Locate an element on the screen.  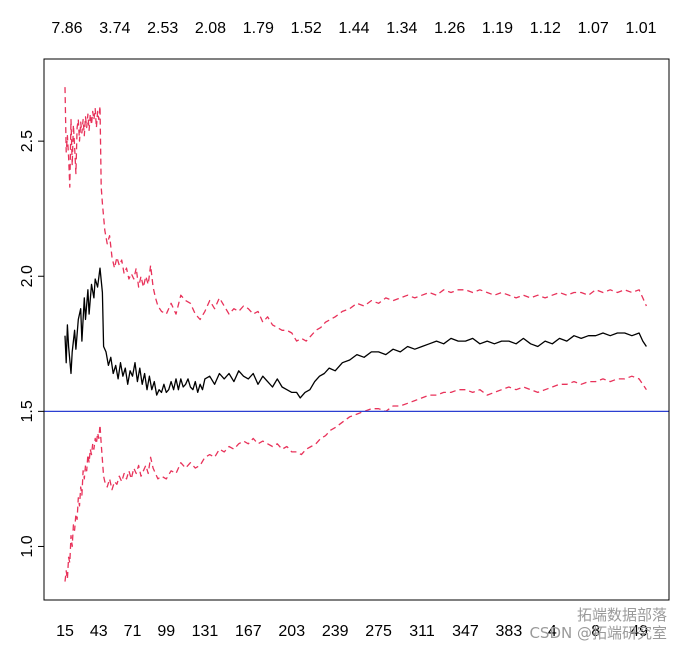
x-tick-label: 239 is located at coordinates (335, 631).